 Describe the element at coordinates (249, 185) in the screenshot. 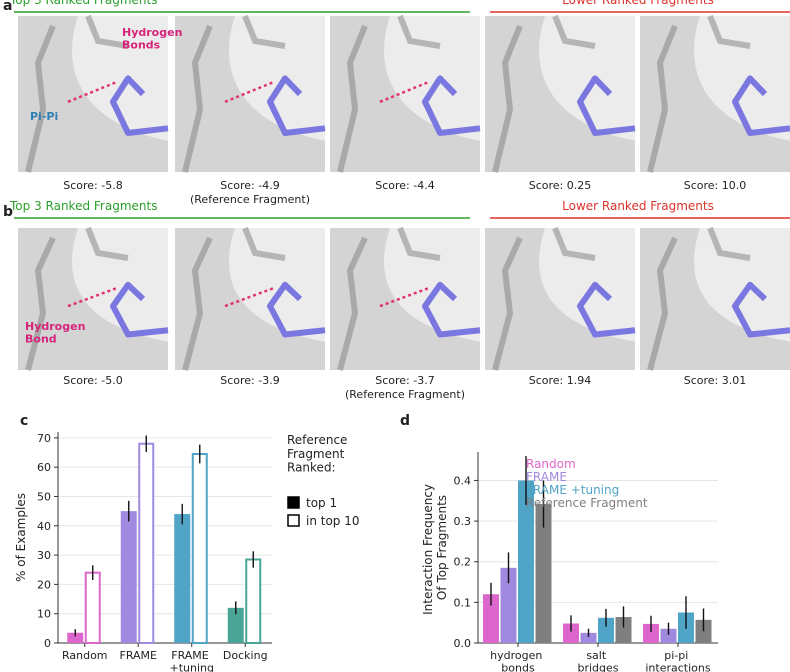

I see `score: Score: -4.9` at that location.